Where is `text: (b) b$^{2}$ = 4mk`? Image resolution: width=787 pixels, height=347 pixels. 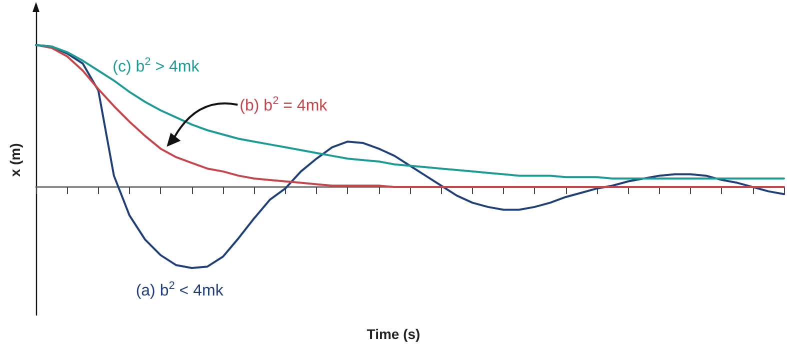
text: (b) b$^{2}$ = 4mk is located at coordinates (284, 105).